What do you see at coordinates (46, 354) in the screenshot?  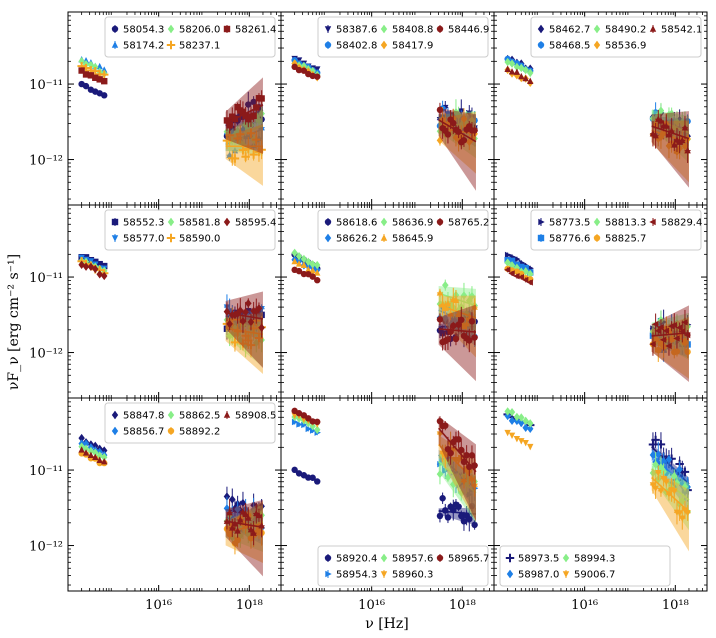 I see `y-tick-label: 10⁻¹²` at bounding box center [46, 354].